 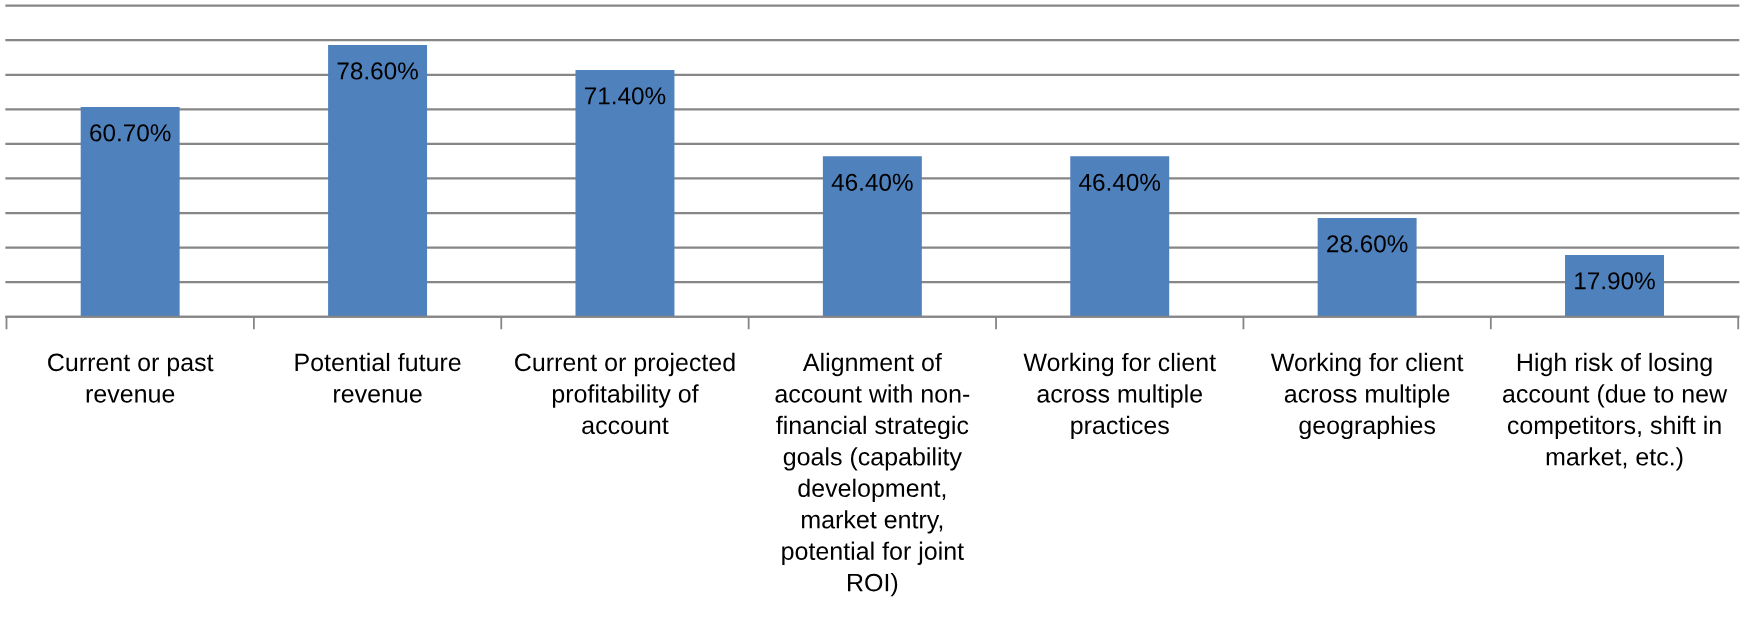 I want to click on data-label: 78.60%, so click(x=377, y=71).